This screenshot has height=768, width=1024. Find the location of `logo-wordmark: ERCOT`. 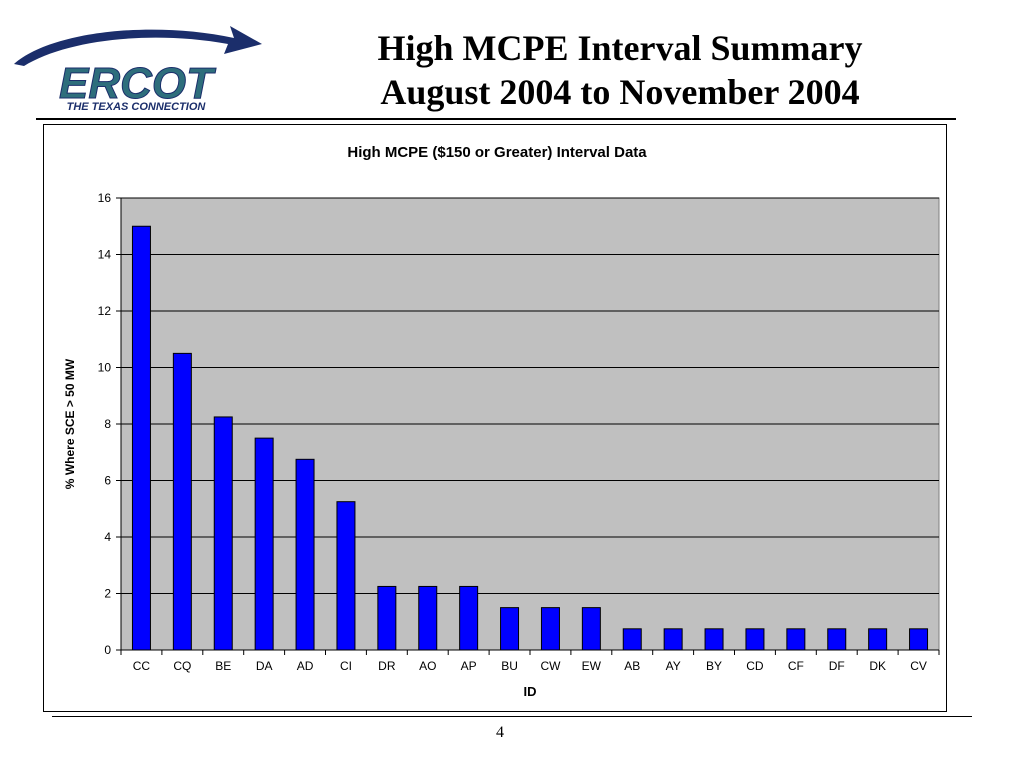

logo-wordmark: ERCOT is located at coordinates (137, 83).